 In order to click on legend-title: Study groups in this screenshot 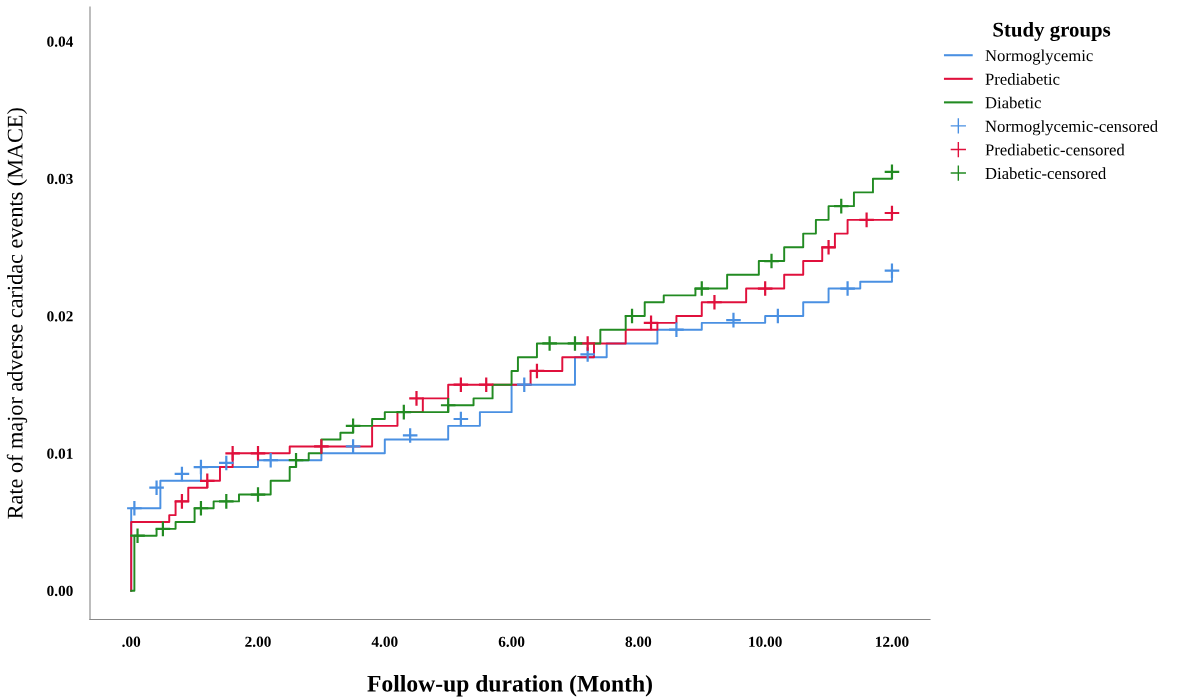, I will do `click(1052, 32)`.